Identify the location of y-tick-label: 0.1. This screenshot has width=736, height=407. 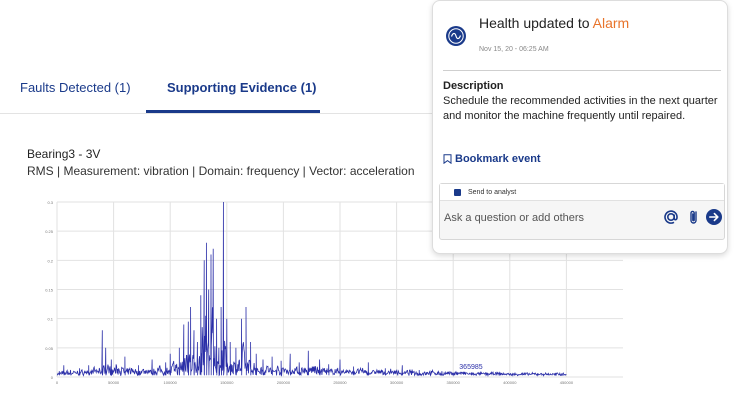
(50, 319).